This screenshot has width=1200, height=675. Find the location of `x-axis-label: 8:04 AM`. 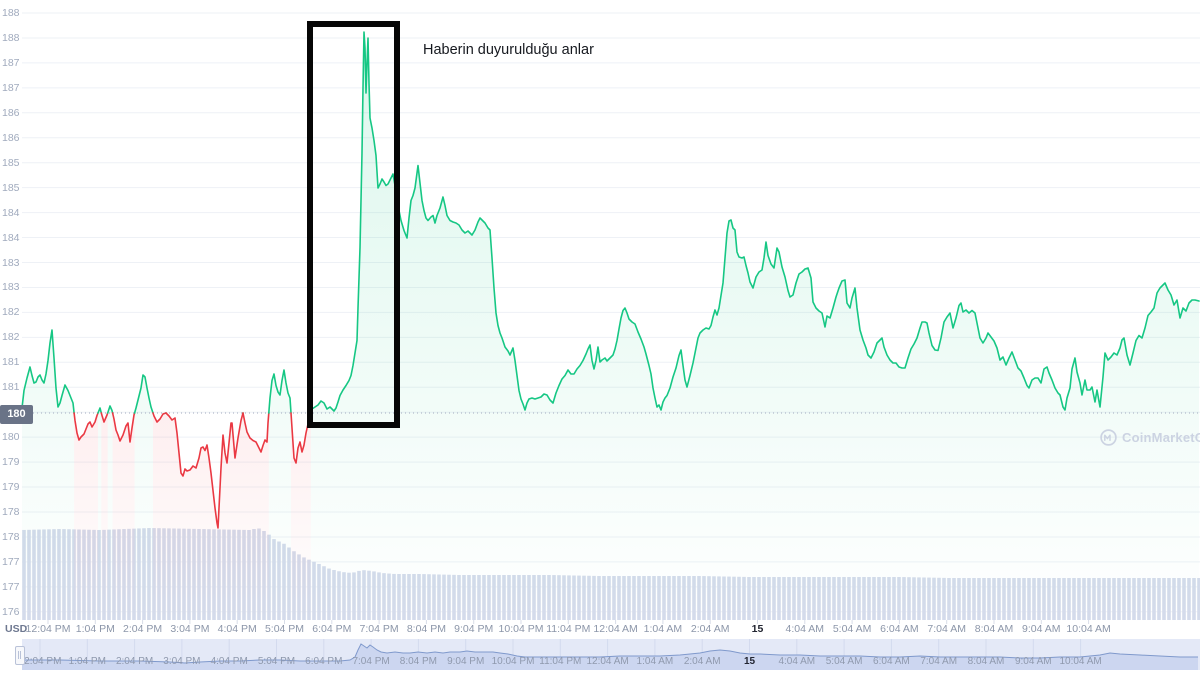

x-axis-label: 8:04 AM is located at coordinates (994, 629).